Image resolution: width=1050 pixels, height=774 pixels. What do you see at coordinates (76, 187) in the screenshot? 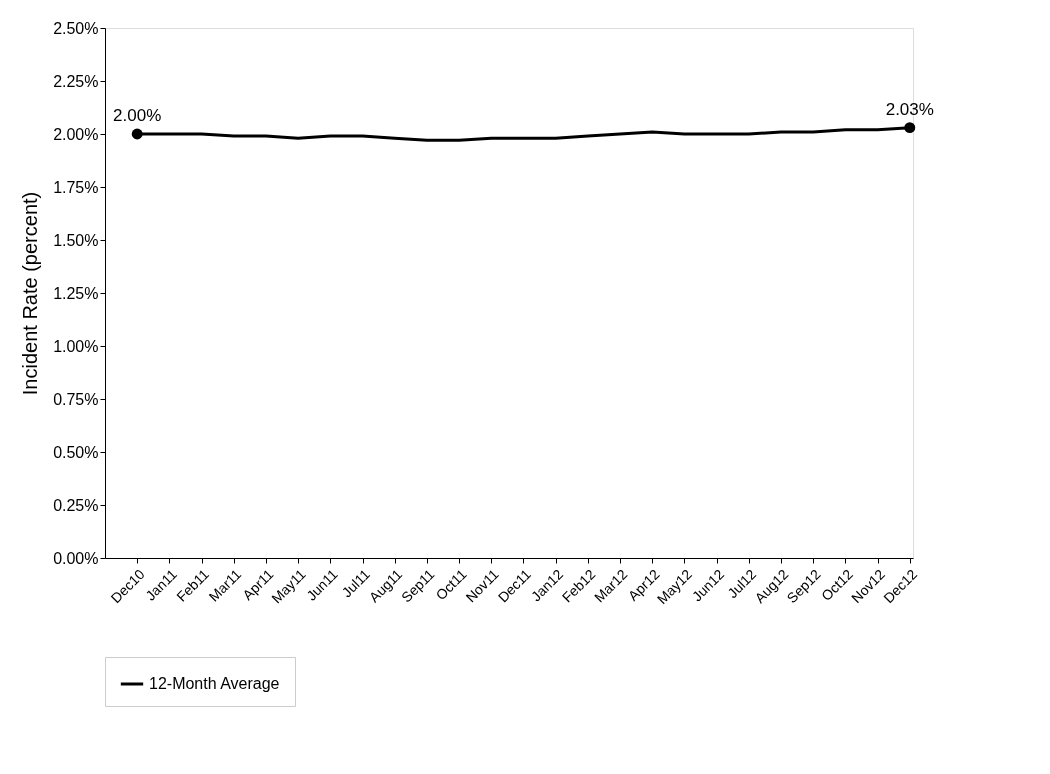
I see `y-tick-label: 1.75%` at bounding box center [76, 187].